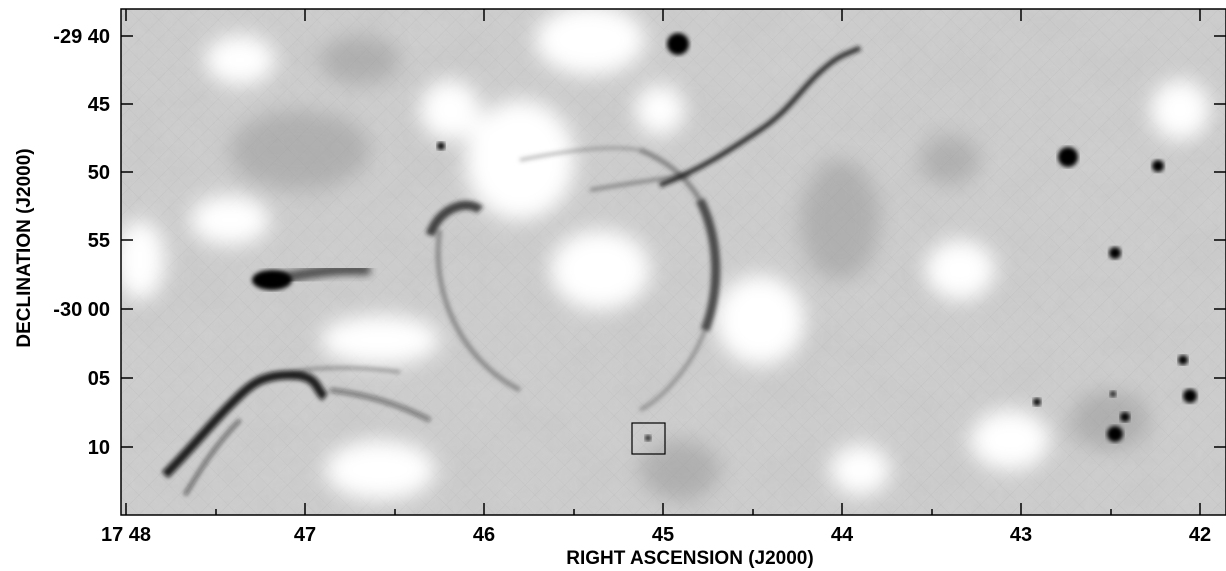 The height and width of the screenshot is (571, 1226). I want to click on lower-left-filaments, so click(296, 431).